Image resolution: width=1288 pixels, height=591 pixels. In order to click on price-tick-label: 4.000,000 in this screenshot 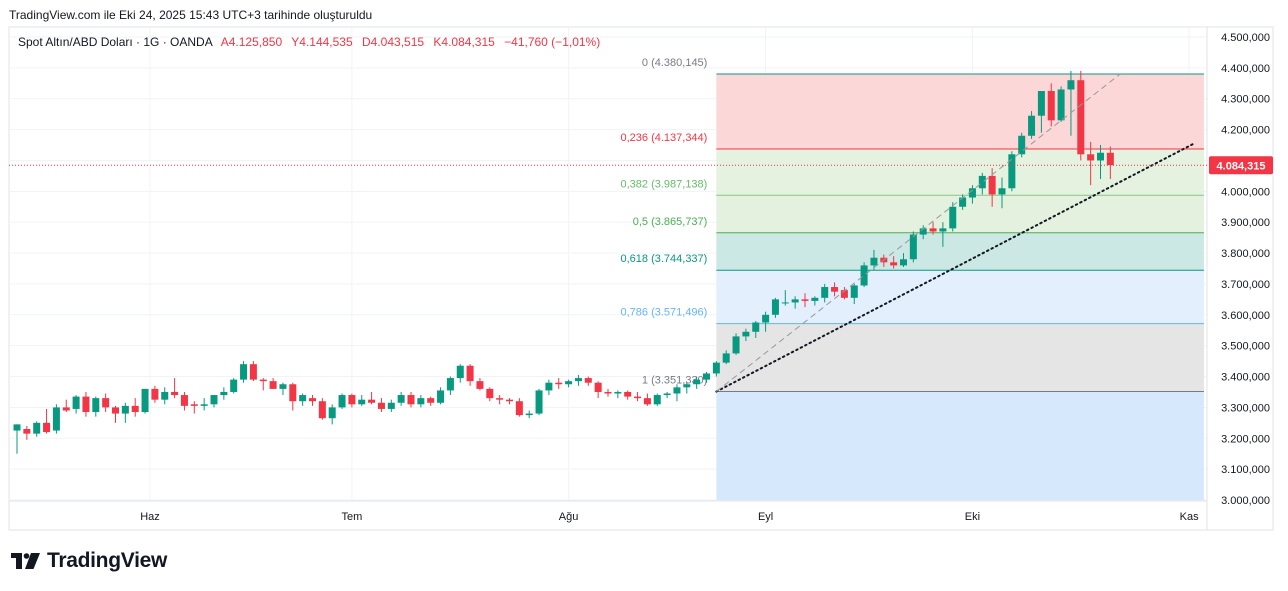, I will do `click(1245, 192)`.